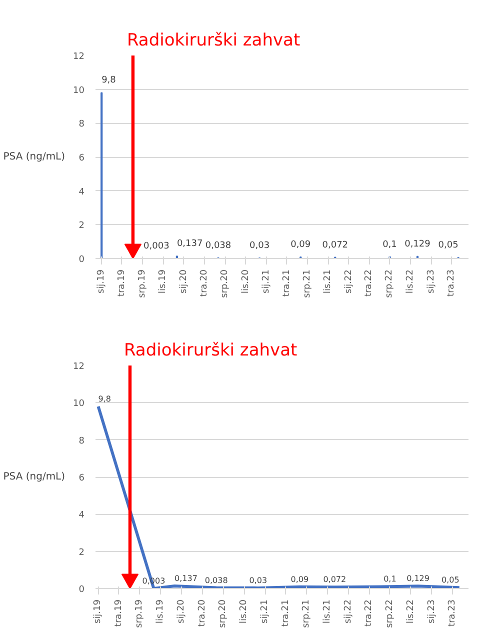  What do you see at coordinates (157, 246) in the screenshot?
I see `text: 0,003` at bounding box center [157, 246].